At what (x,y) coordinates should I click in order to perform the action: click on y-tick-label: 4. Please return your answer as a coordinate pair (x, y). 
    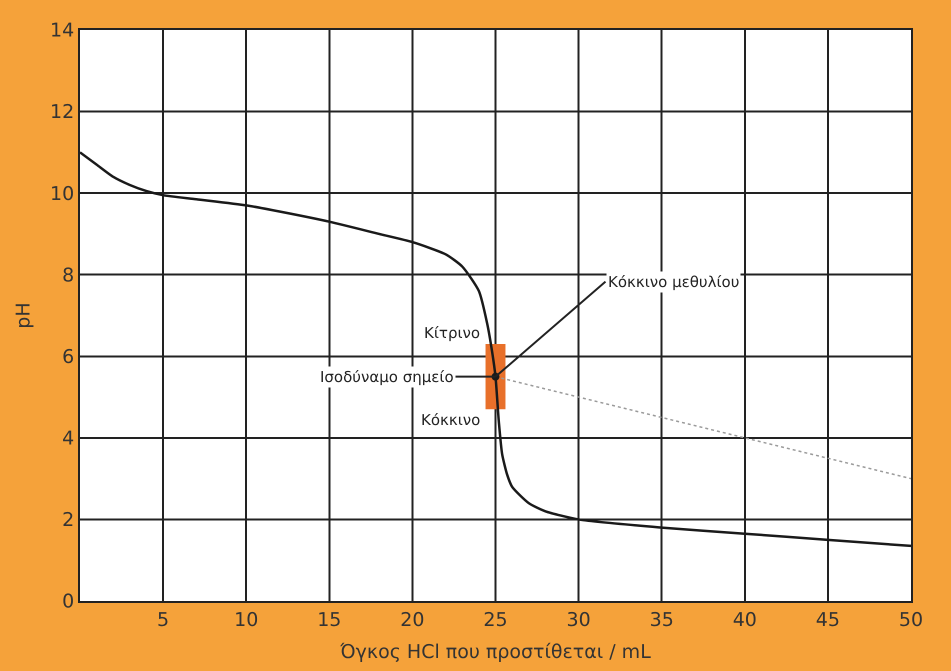
    Looking at the image, I should click on (68, 439).